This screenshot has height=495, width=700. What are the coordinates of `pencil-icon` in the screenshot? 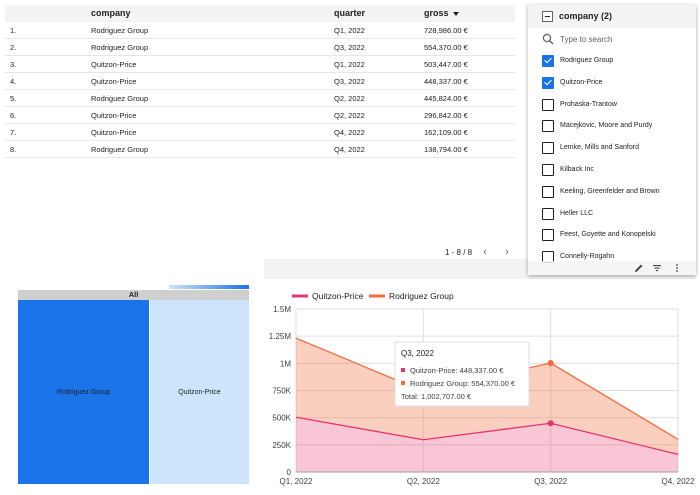 It's located at (639, 268).